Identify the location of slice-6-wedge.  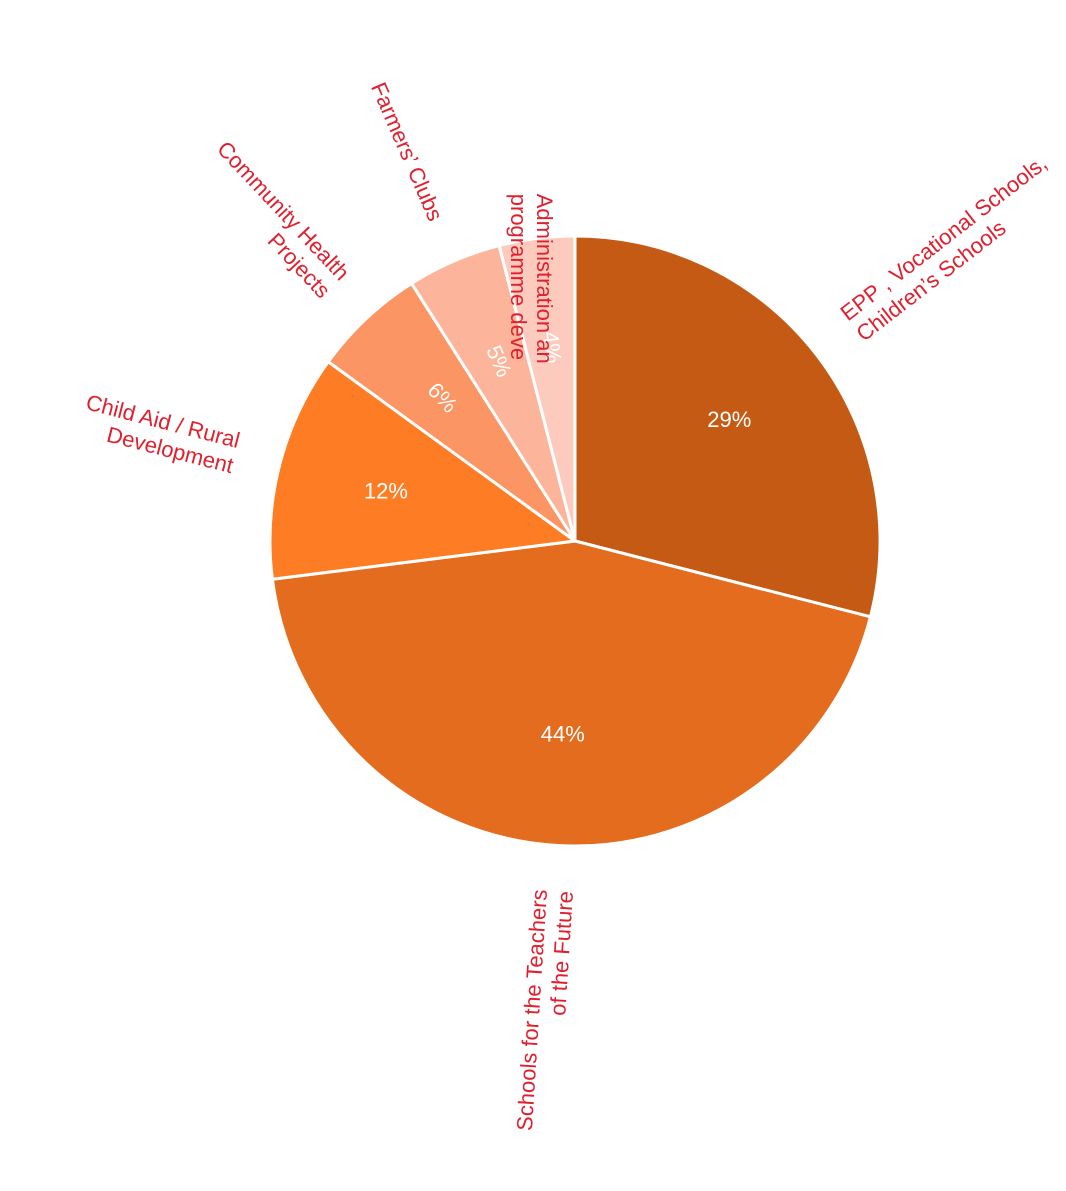
(537, 388).